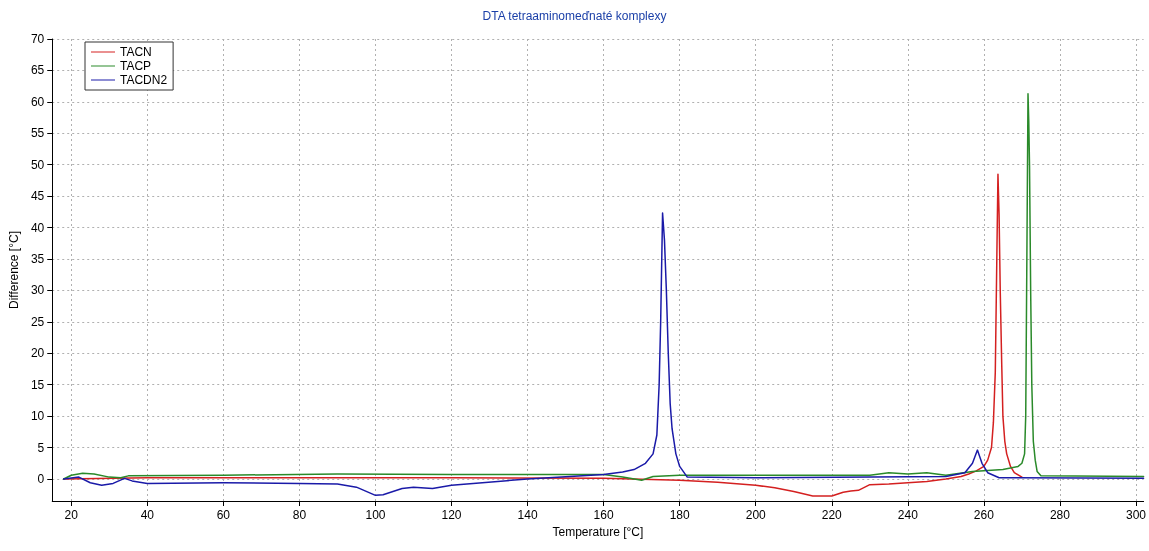 This screenshot has height=551, width=1149. I want to click on x-tick-label: 40, so click(147, 515).